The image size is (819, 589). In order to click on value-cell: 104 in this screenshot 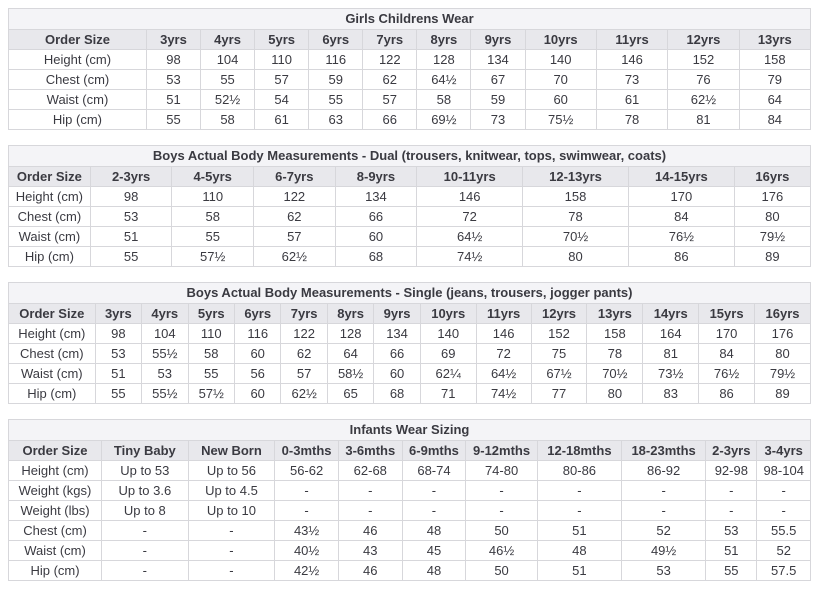, I will do `click(228, 59)`.